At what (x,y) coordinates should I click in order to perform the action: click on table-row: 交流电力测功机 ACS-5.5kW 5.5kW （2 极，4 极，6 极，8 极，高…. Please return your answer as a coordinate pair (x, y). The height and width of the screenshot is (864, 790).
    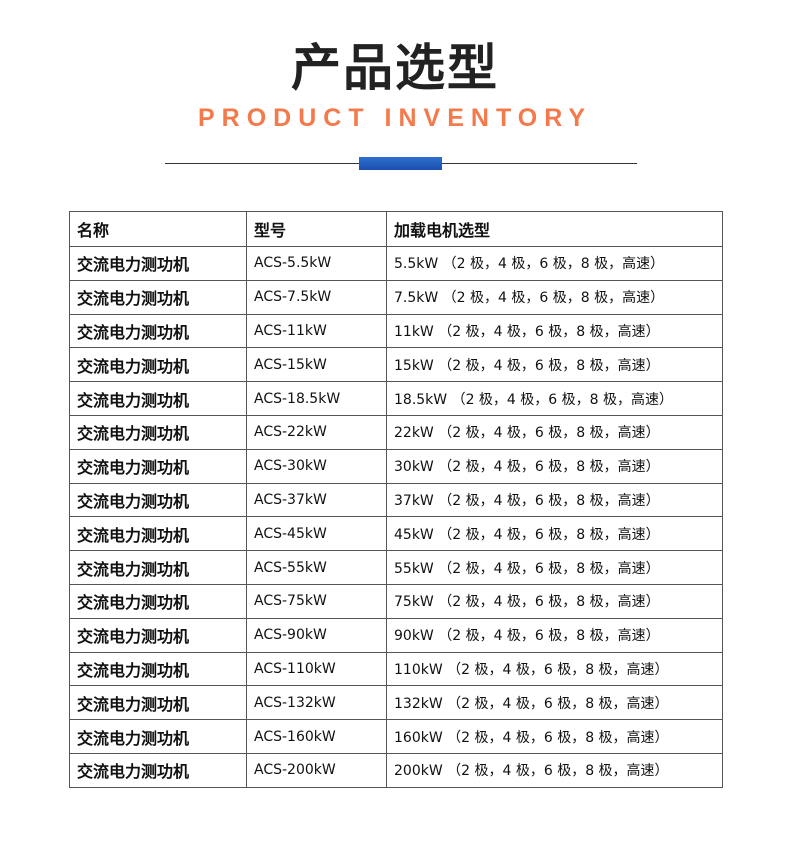
    Looking at the image, I should click on (396, 263).